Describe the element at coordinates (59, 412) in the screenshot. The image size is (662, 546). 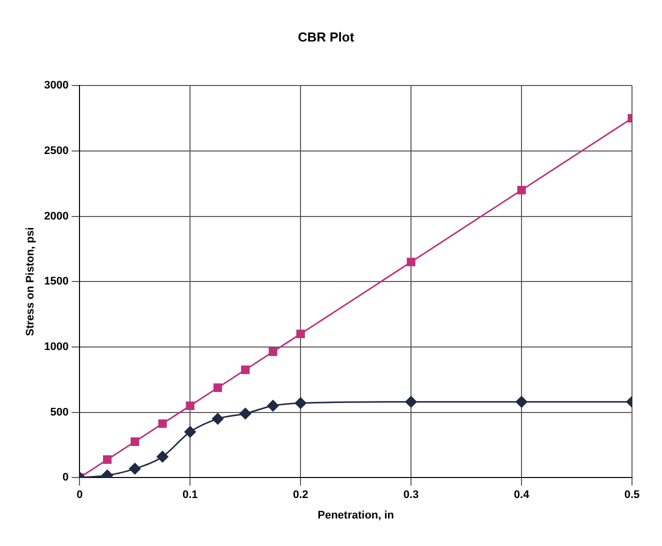
I see `y-tick-label: 500` at that location.